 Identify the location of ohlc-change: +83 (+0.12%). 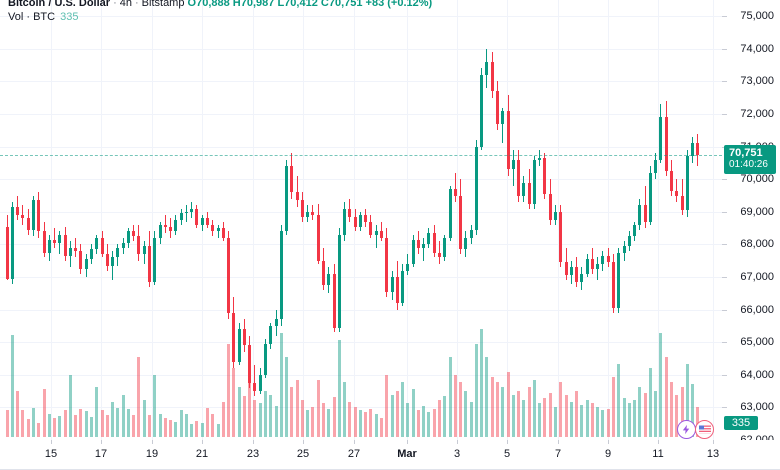
(399, 4).